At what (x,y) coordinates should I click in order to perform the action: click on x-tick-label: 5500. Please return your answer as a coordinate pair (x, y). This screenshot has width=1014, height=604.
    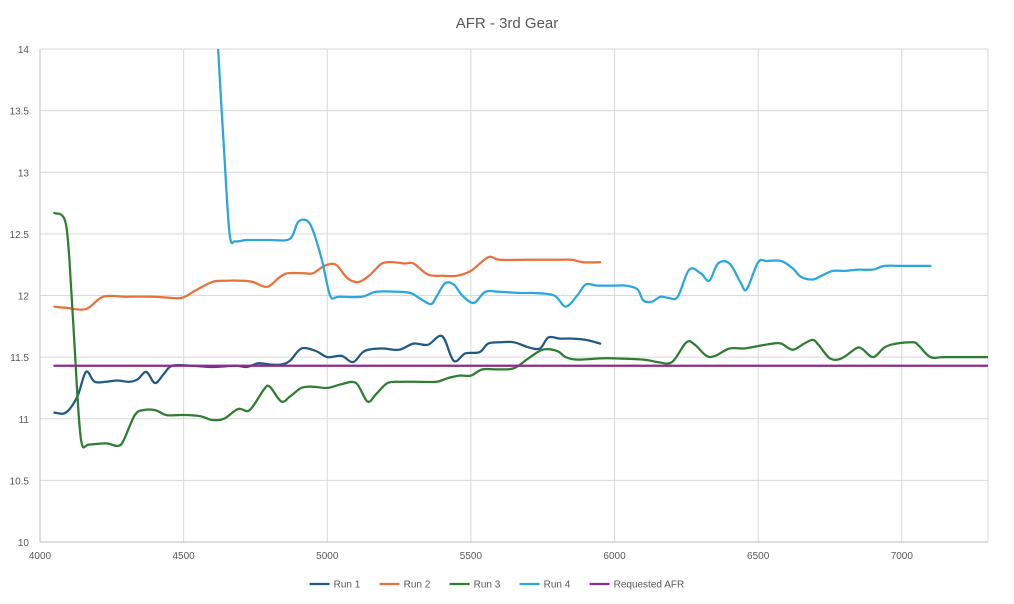
    Looking at the image, I should click on (471, 556).